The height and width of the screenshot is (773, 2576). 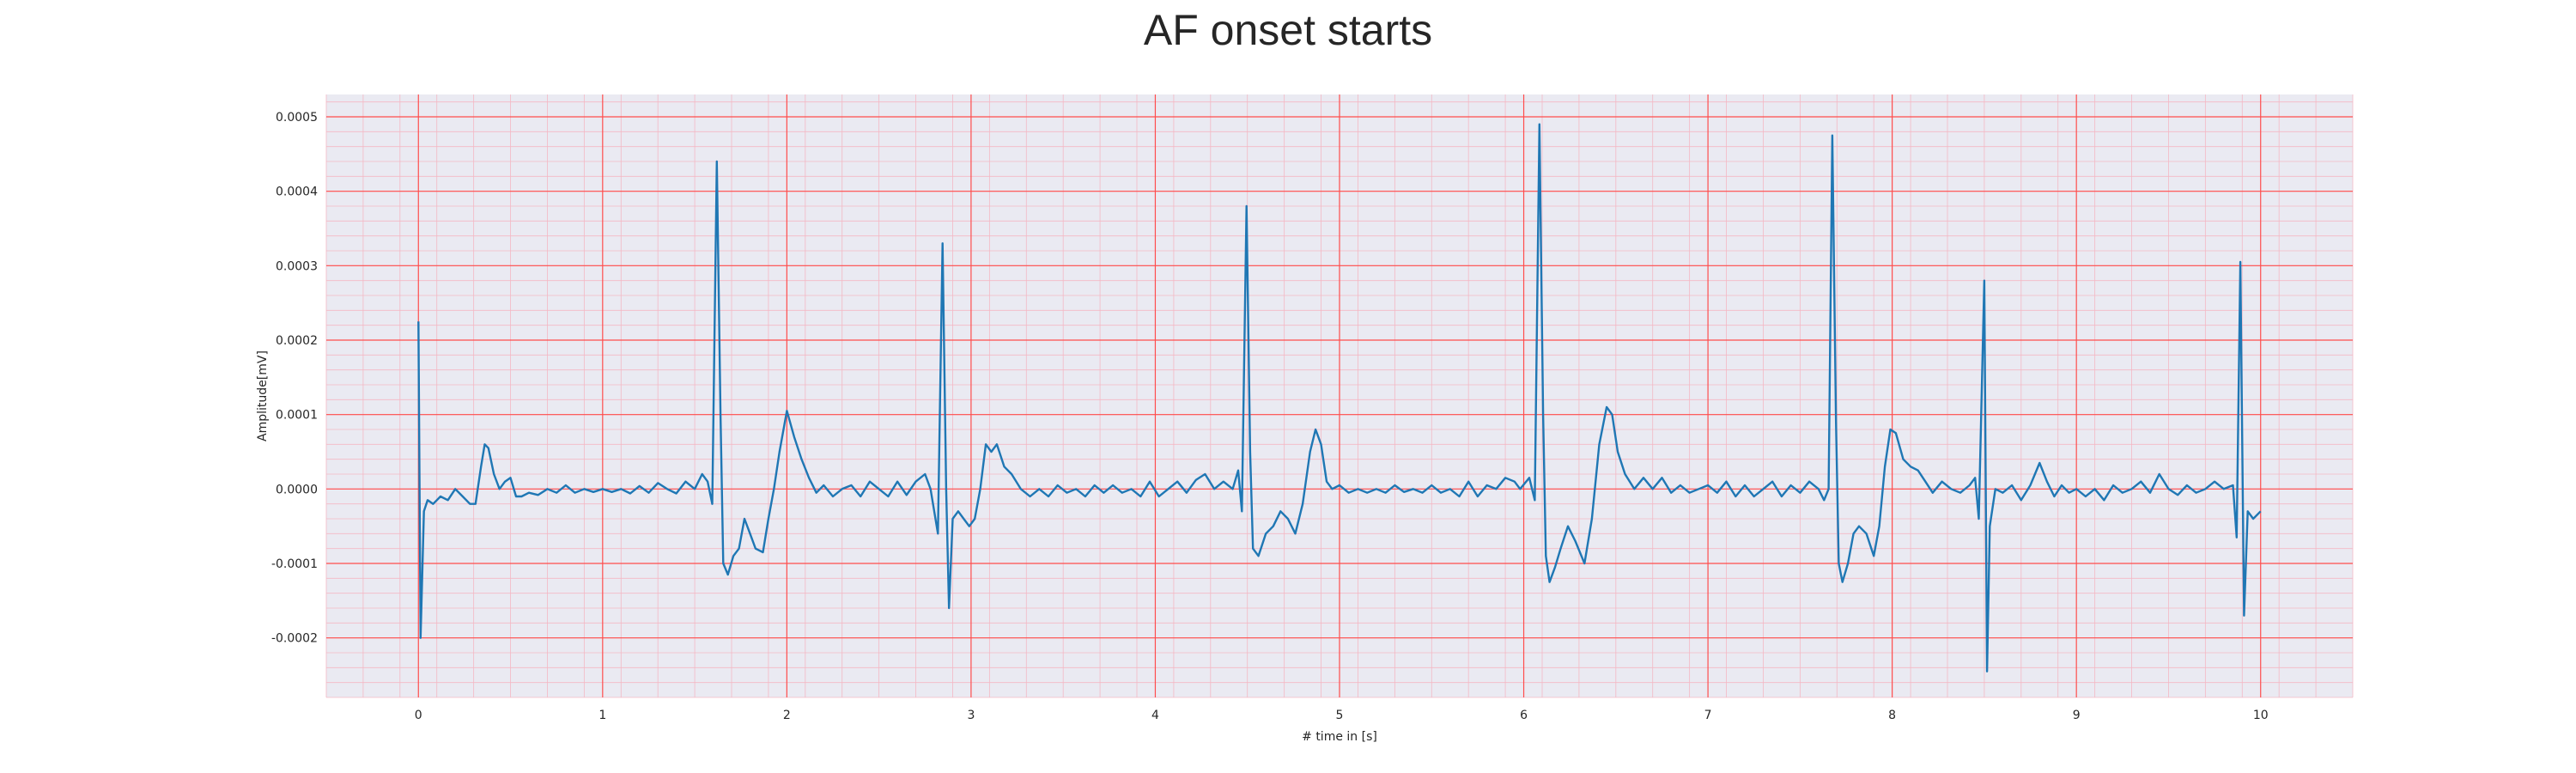 What do you see at coordinates (1155, 715) in the screenshot?
I see `x-tick-label: 4` at bounding box center [1155, 715].